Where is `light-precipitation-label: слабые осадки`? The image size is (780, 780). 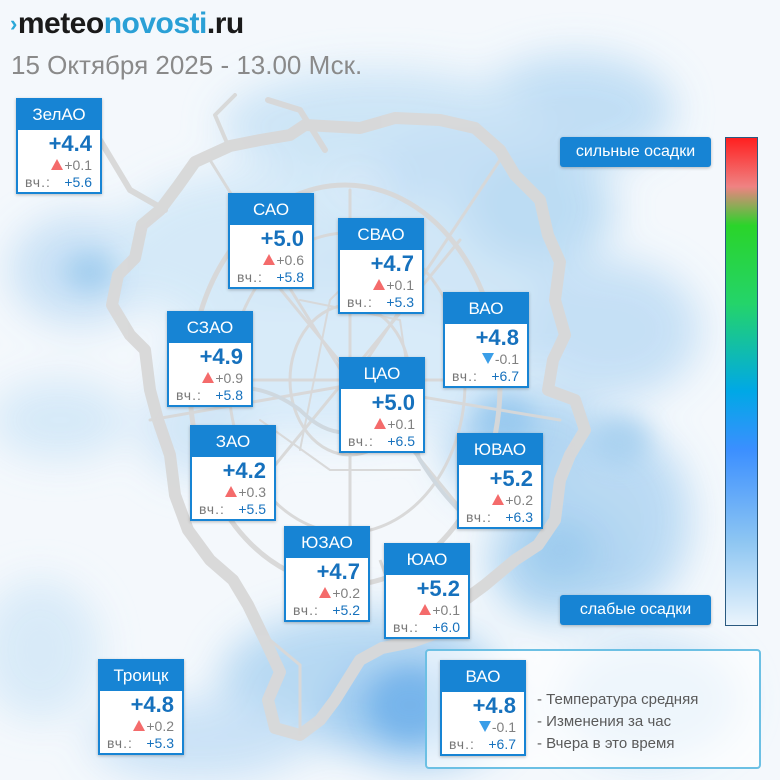
light-precipitation-label: слабые осадки is located at coordinates (635, 610).